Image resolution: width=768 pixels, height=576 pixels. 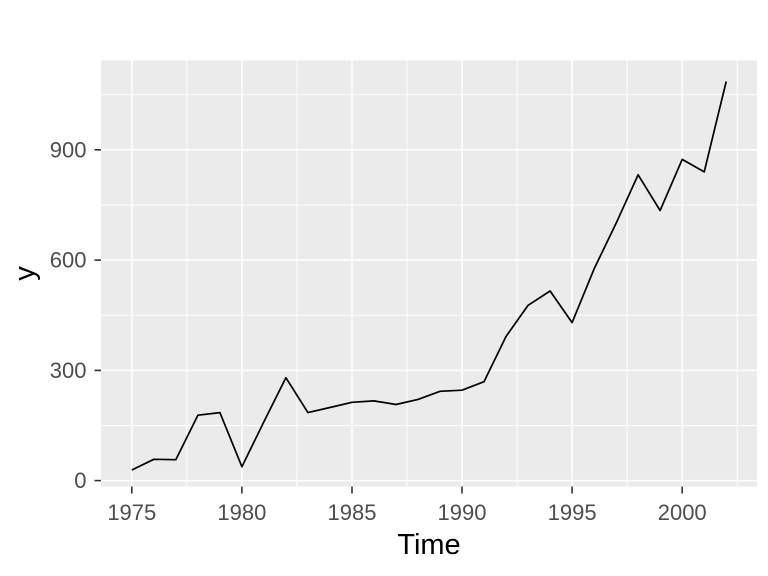 I want to click on y-tick-label: 900, so click(x=68, y=149).